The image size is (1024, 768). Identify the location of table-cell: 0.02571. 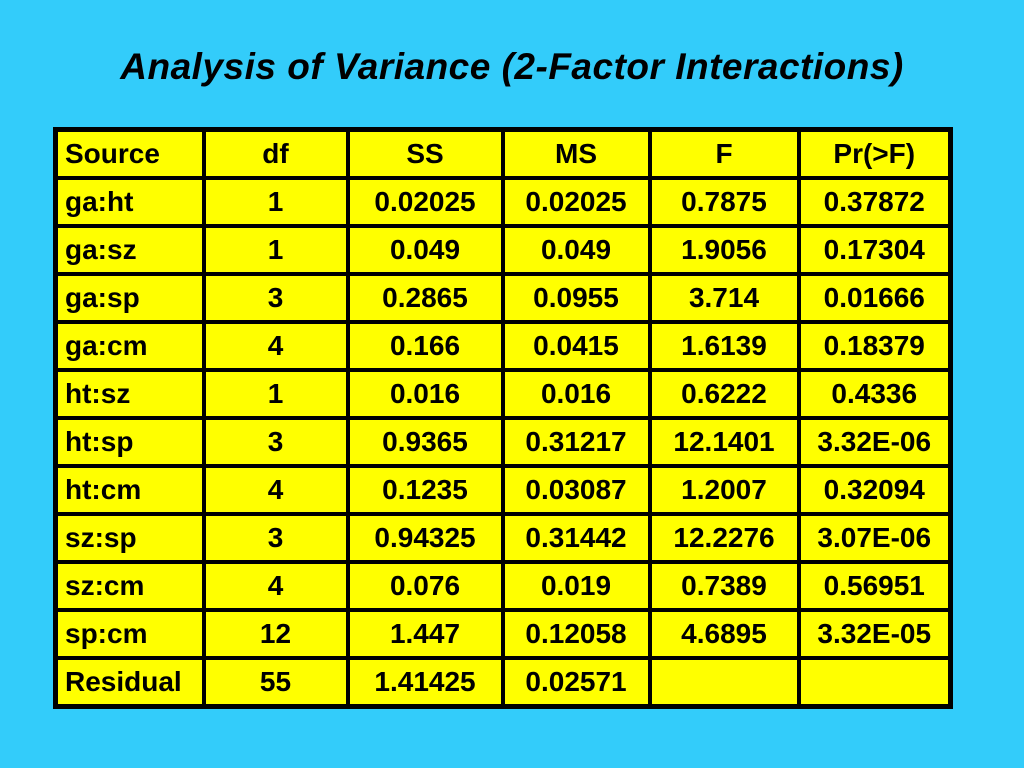
(576, 682).